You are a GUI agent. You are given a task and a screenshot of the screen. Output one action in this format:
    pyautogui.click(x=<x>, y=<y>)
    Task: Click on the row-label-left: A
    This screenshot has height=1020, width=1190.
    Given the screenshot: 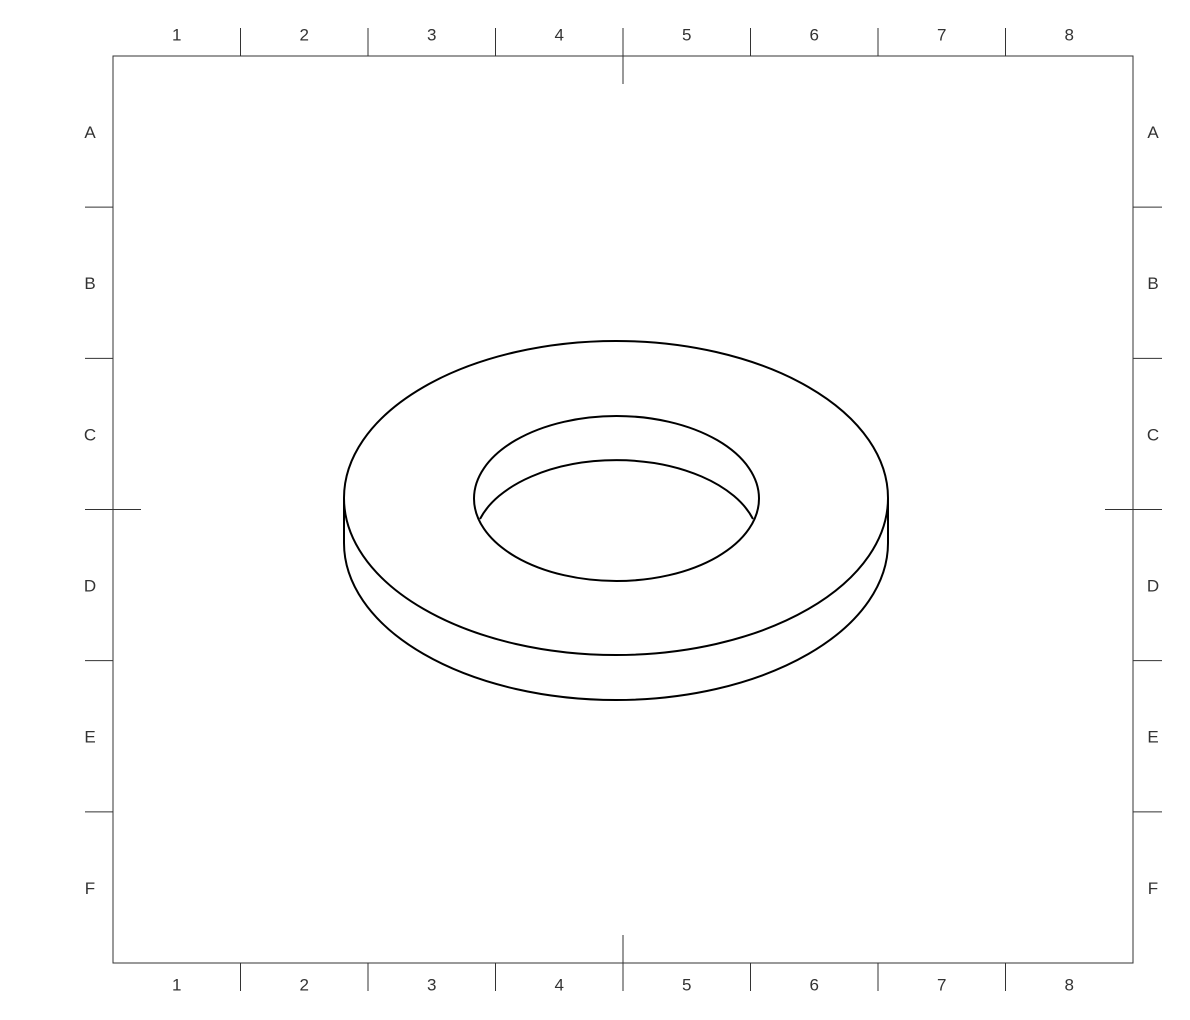 What is the action you would take?
    pyautogui.click(x=90, y=132)
    